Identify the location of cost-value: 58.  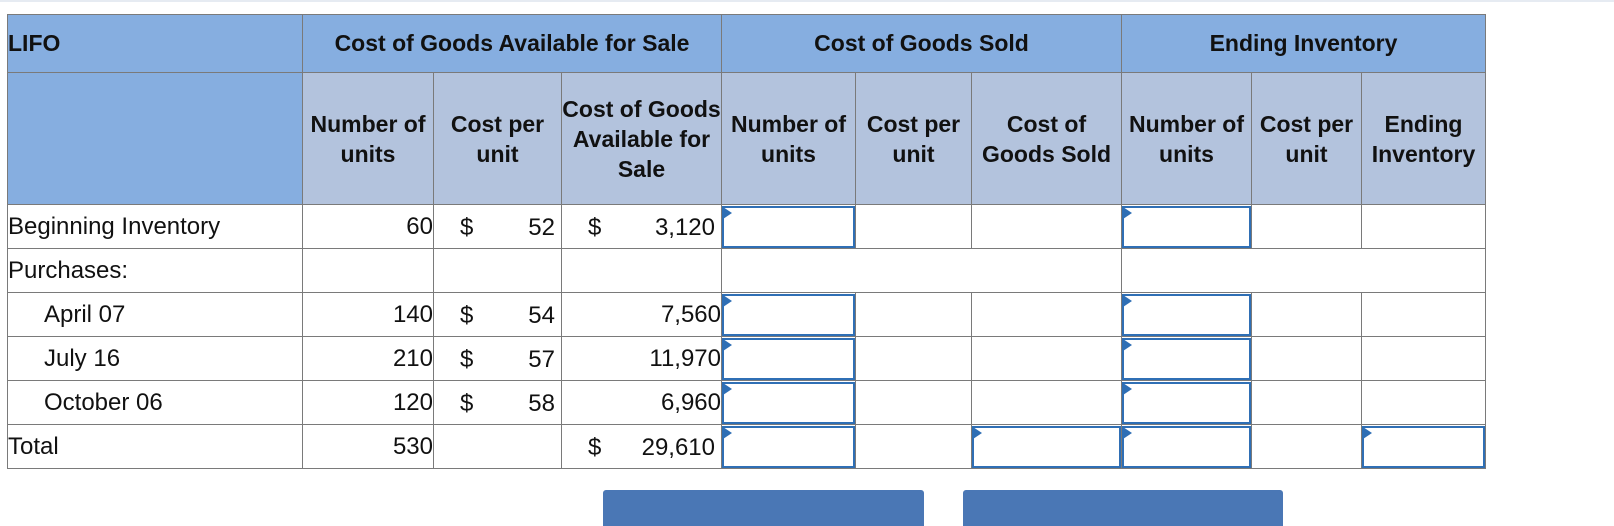
(541, 403).